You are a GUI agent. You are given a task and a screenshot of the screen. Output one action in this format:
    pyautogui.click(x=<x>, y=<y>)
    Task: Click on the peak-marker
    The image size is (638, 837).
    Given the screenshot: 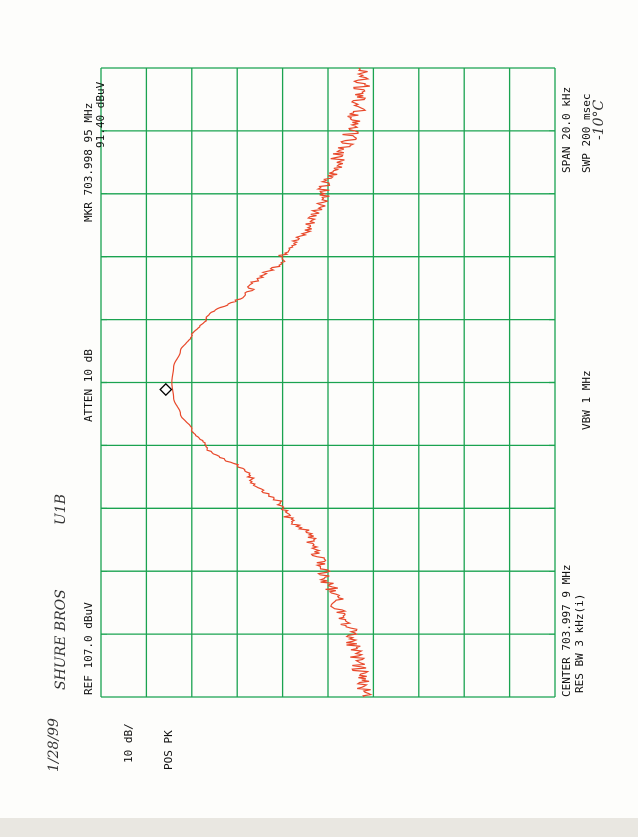 What is the action you would take?
    pyautogui.click(x=166, y=389)
    